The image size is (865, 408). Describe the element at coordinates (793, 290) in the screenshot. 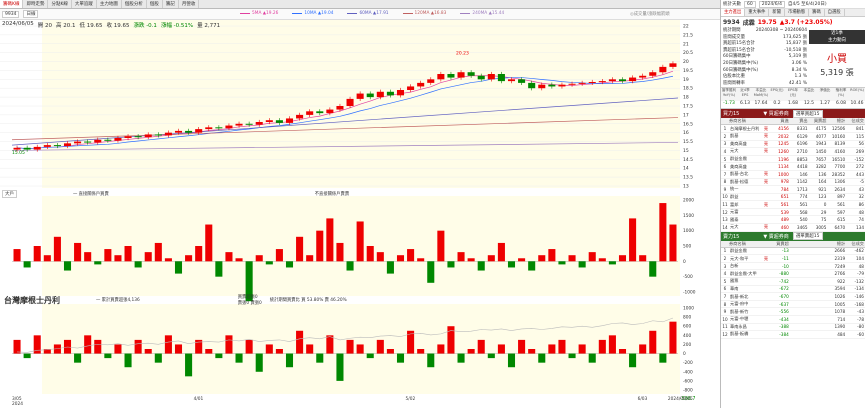

I see `broker-row: 6 華南 -672 3594 -134` at that location.